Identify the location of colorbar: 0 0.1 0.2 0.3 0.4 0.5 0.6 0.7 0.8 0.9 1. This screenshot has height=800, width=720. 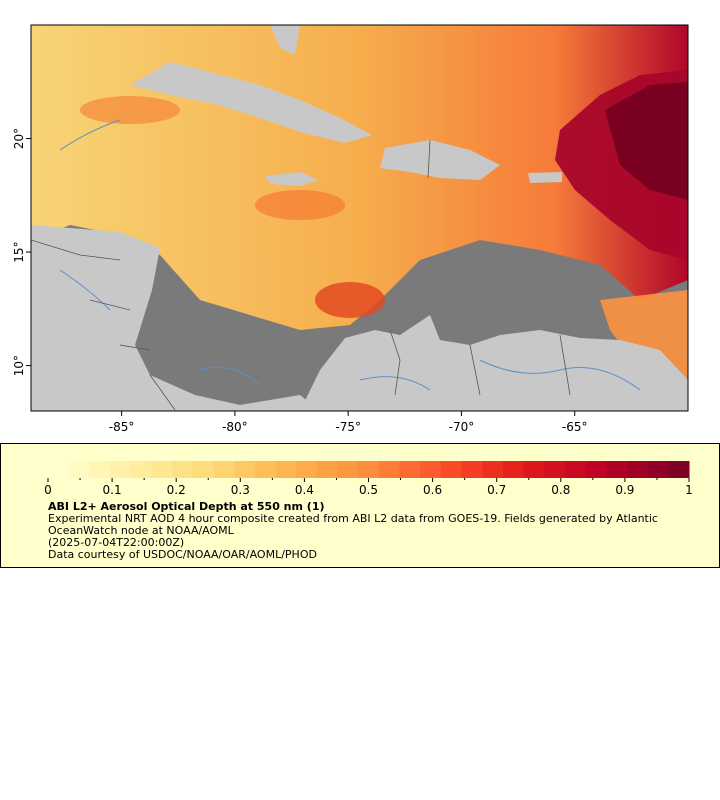
(368, 479).